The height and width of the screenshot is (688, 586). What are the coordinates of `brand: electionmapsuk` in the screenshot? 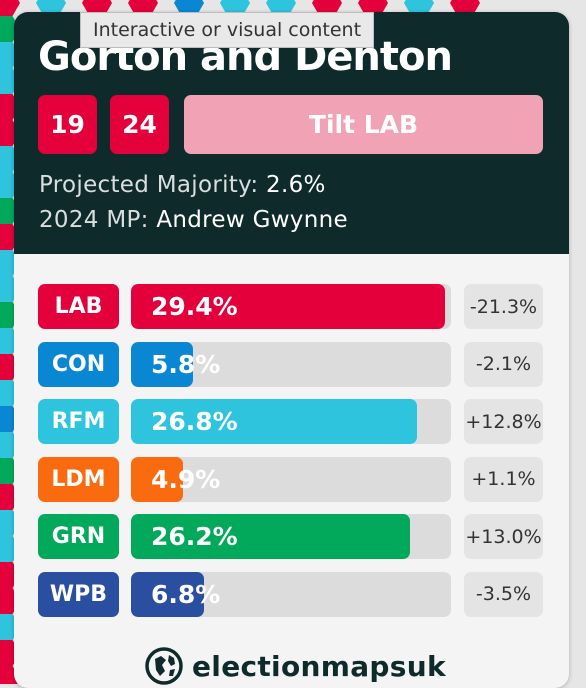 It's located at (295, 666).